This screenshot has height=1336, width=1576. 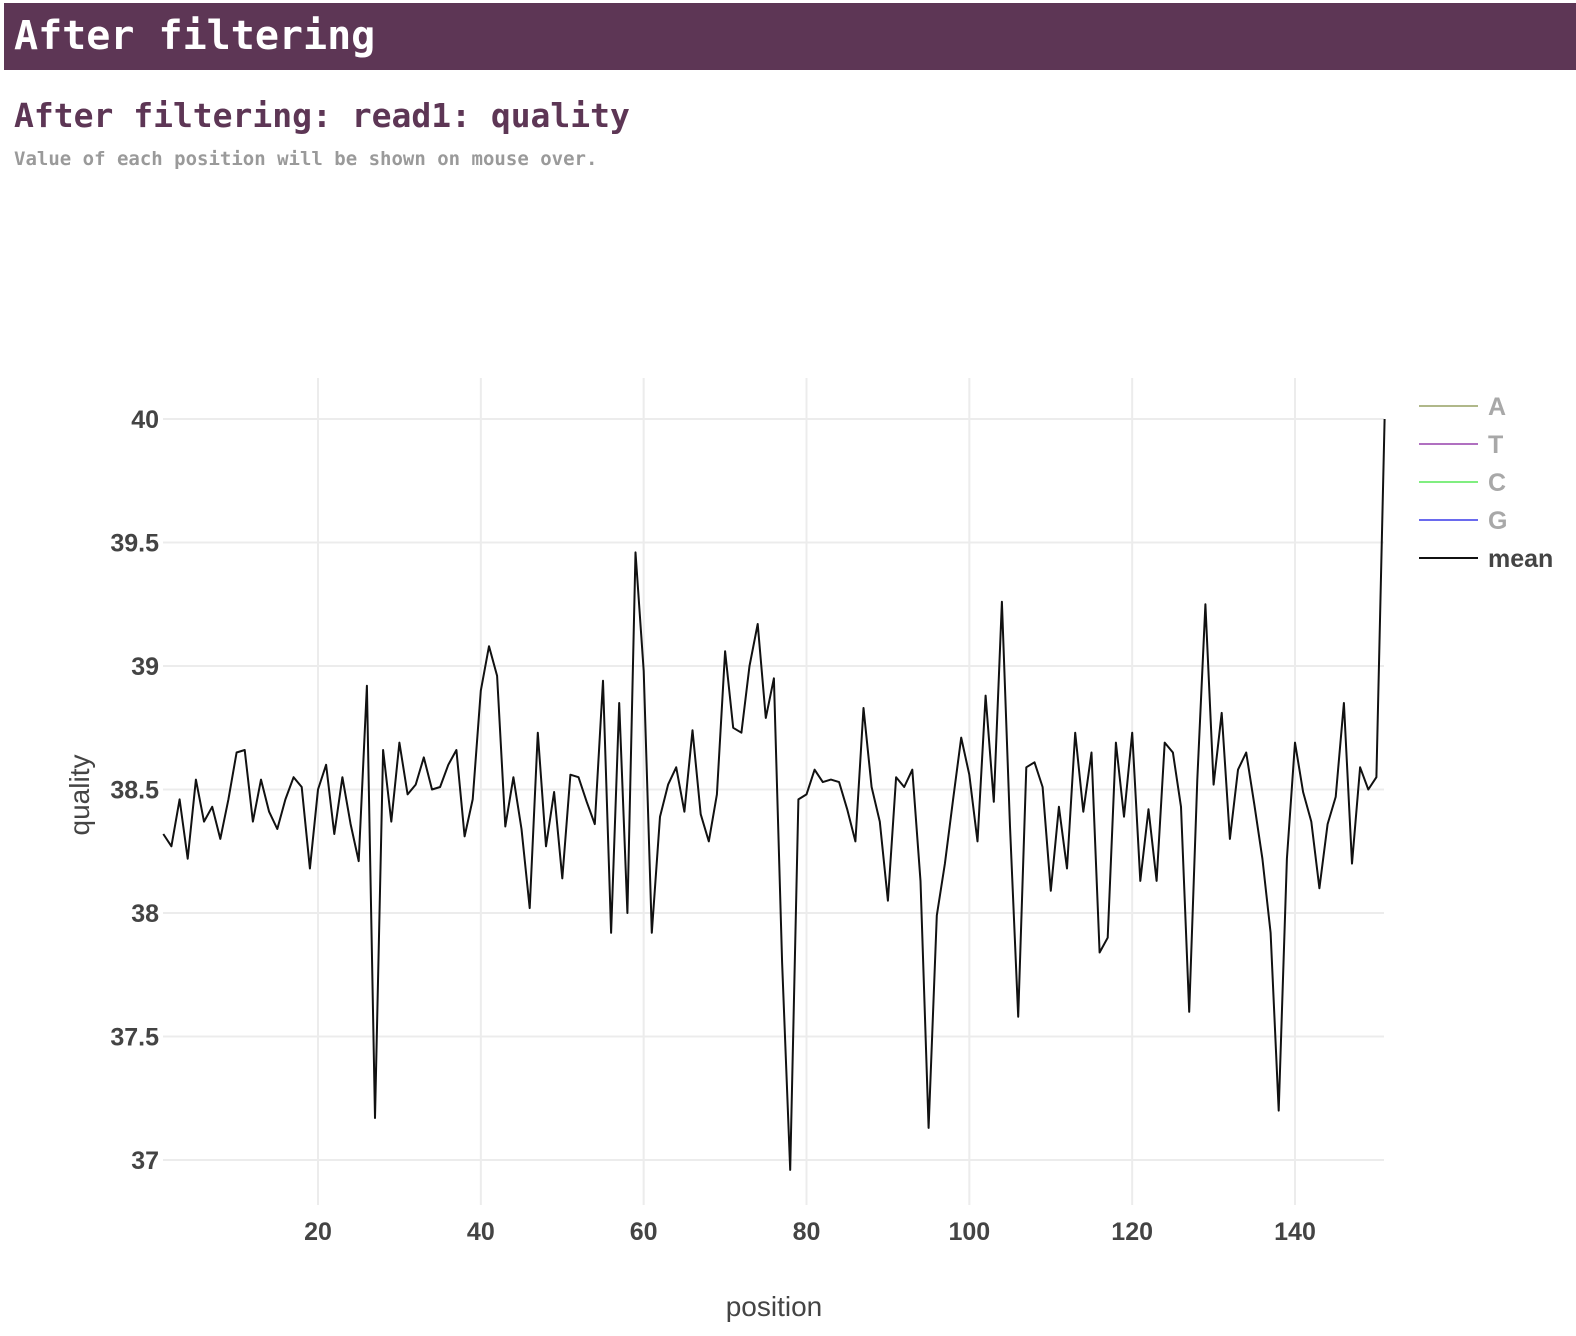 What do you see at coordinates (134, 791) in the screenshot?
I see `y-tick-label: 38.5` at bounding box center [134, 791].